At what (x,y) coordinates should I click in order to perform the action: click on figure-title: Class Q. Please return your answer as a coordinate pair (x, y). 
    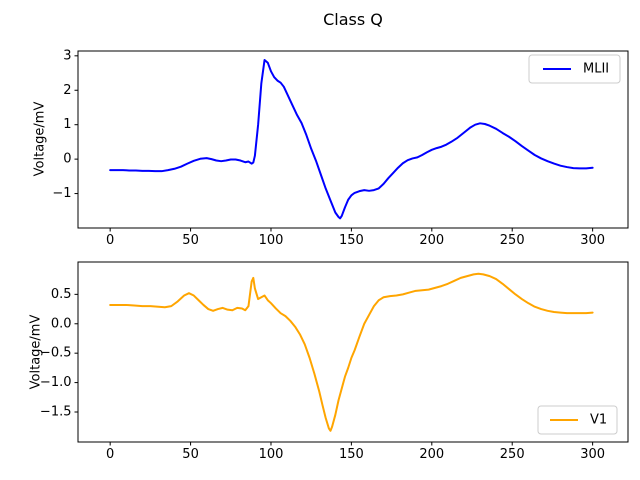
    Looking at the image, I should click on (353, 19).